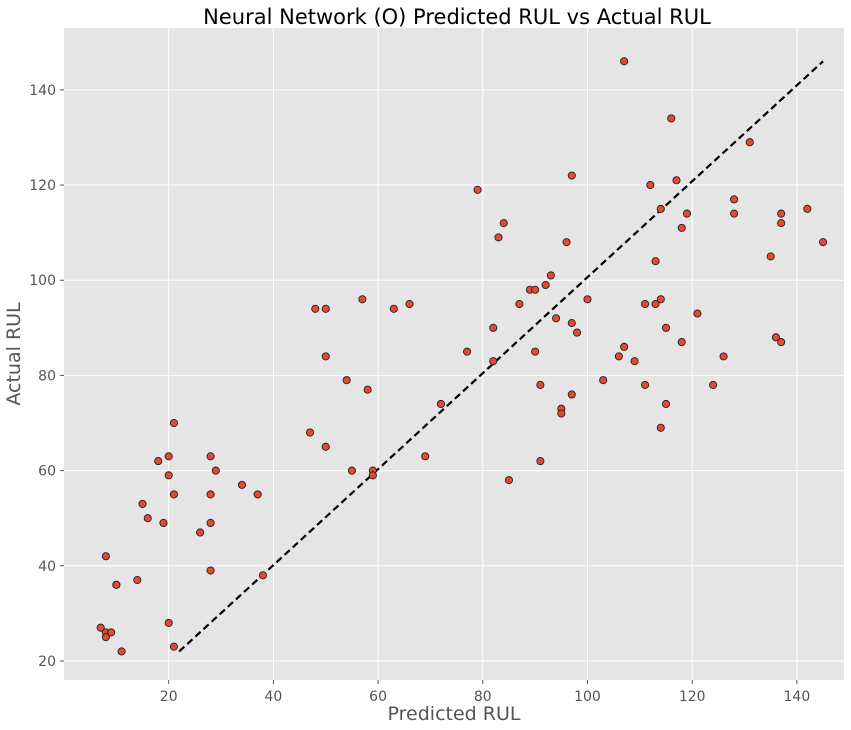  Describe the element at coordinates (692, 697) in the screenshot. I see `x-tick-label: 120` at that location.